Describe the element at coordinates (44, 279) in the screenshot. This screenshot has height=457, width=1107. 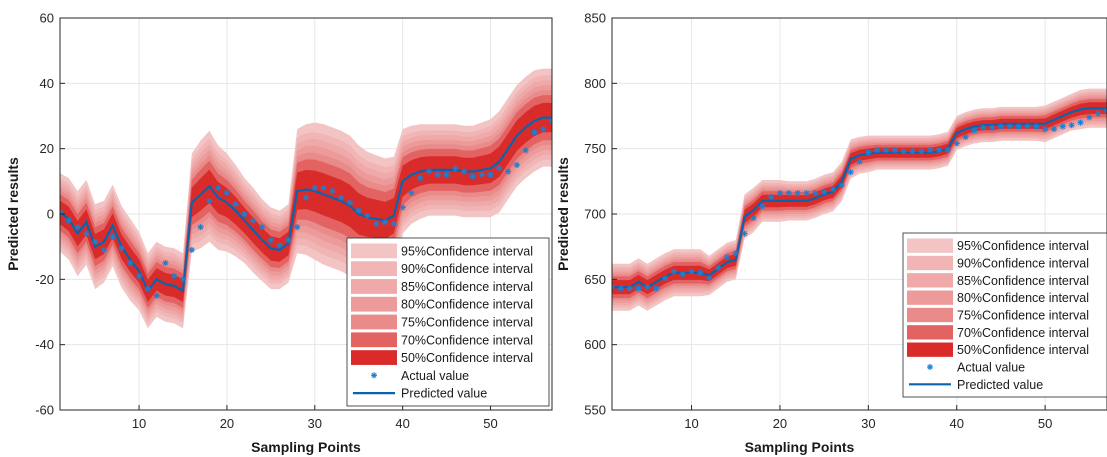
I see `y-tick-label: -20` at that location.